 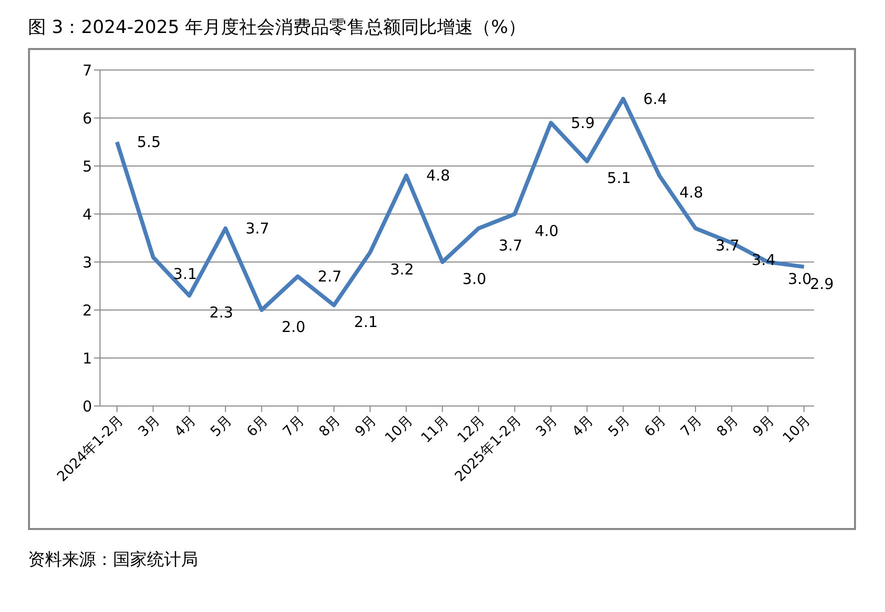 What do you see at coordinates (655, 99) in the screenshot?
I see `data-label: 6.4` at bounding box center [655, 99].